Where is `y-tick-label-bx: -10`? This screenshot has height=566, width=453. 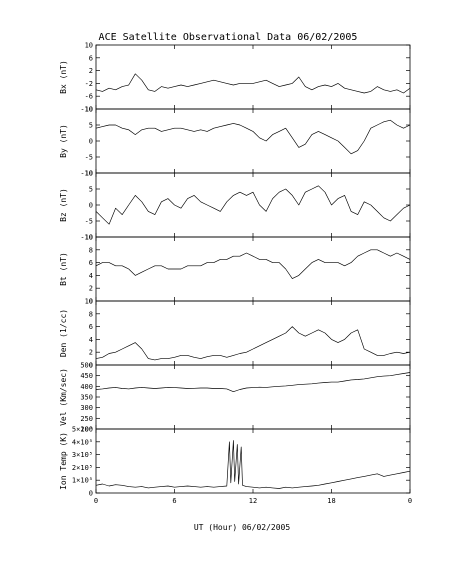
y-tick-label-bx: -10 is located at coordinates (86, 110).